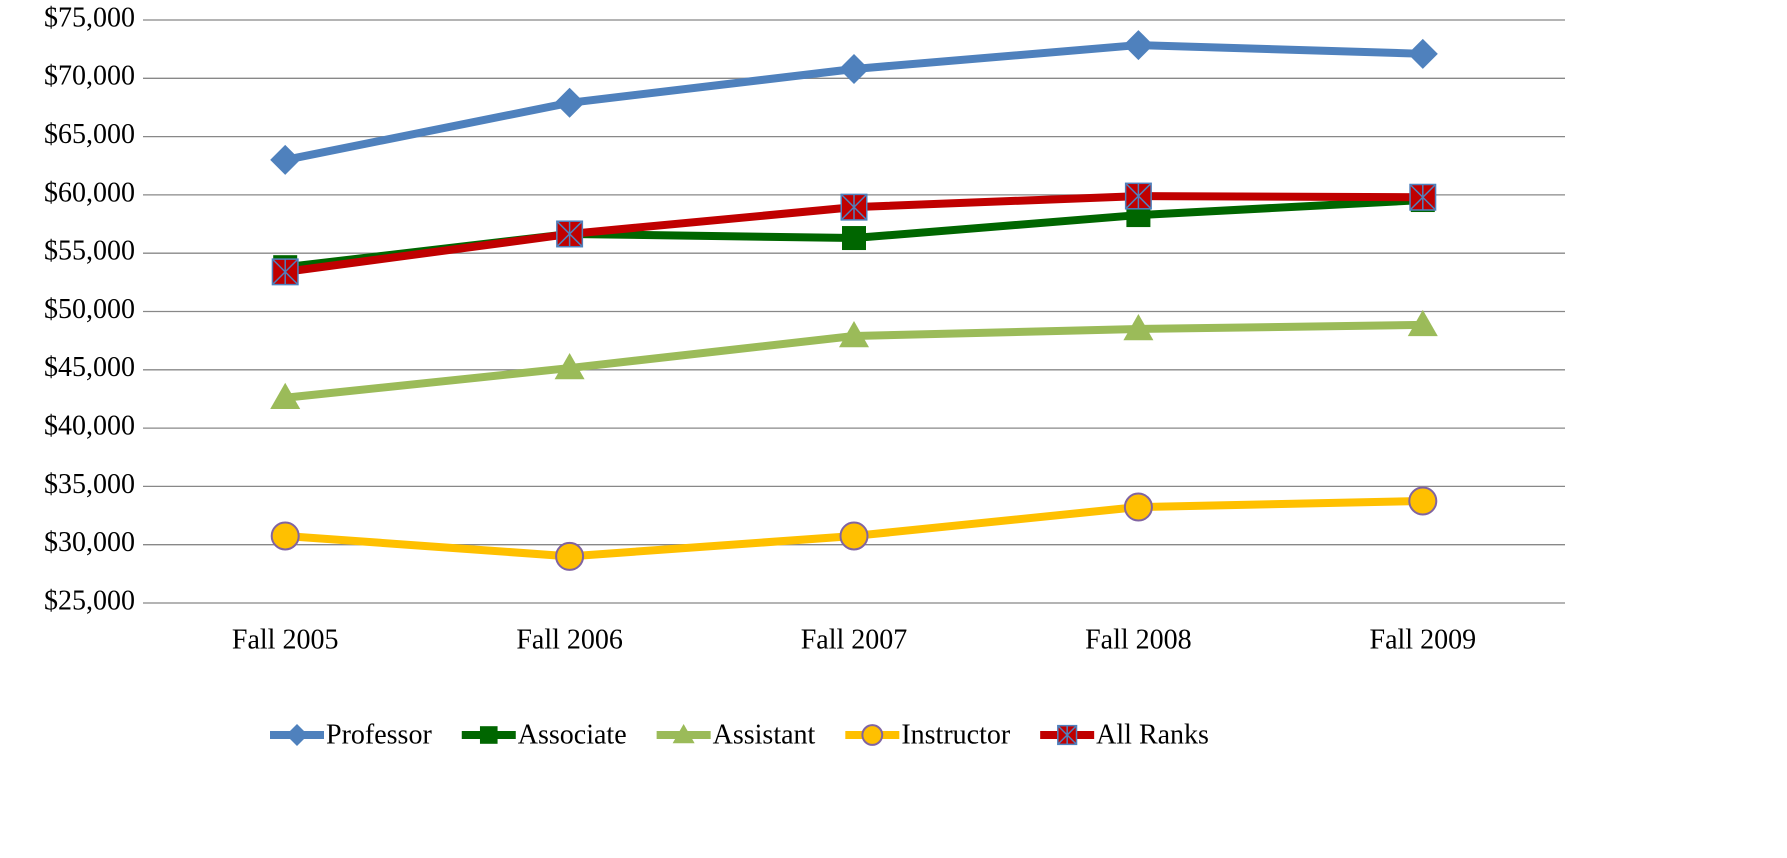 The image size is (1787, 858). Describe the element at coordinates (89, 484) in the screenshot. I see `y-tick-label: $35,000` at that location.